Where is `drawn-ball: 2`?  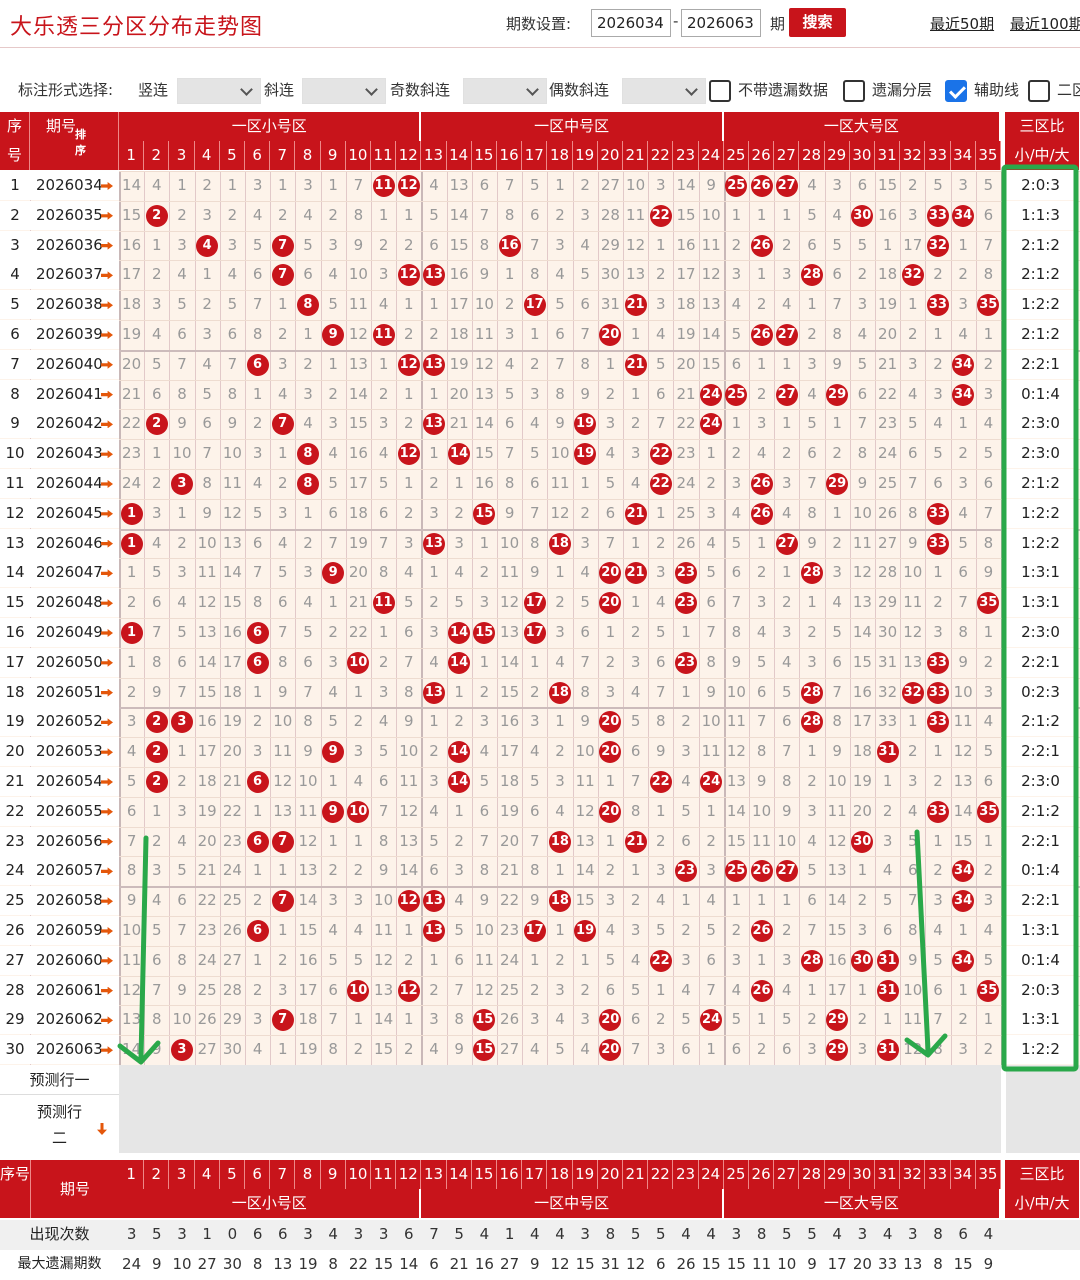
drawn-ball: 2 is located at coordinates (156, 782).